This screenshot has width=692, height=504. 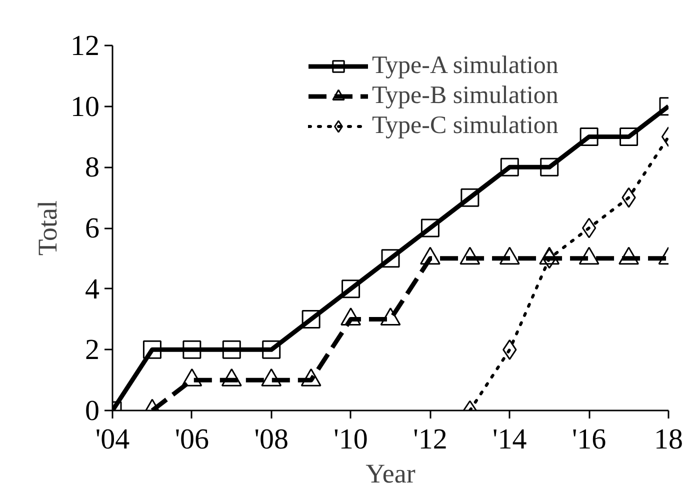 What do you see at coordinates (391, 473) in the screenshot?
I see `x-axis-title: Year` at bounding box center [391, 473].